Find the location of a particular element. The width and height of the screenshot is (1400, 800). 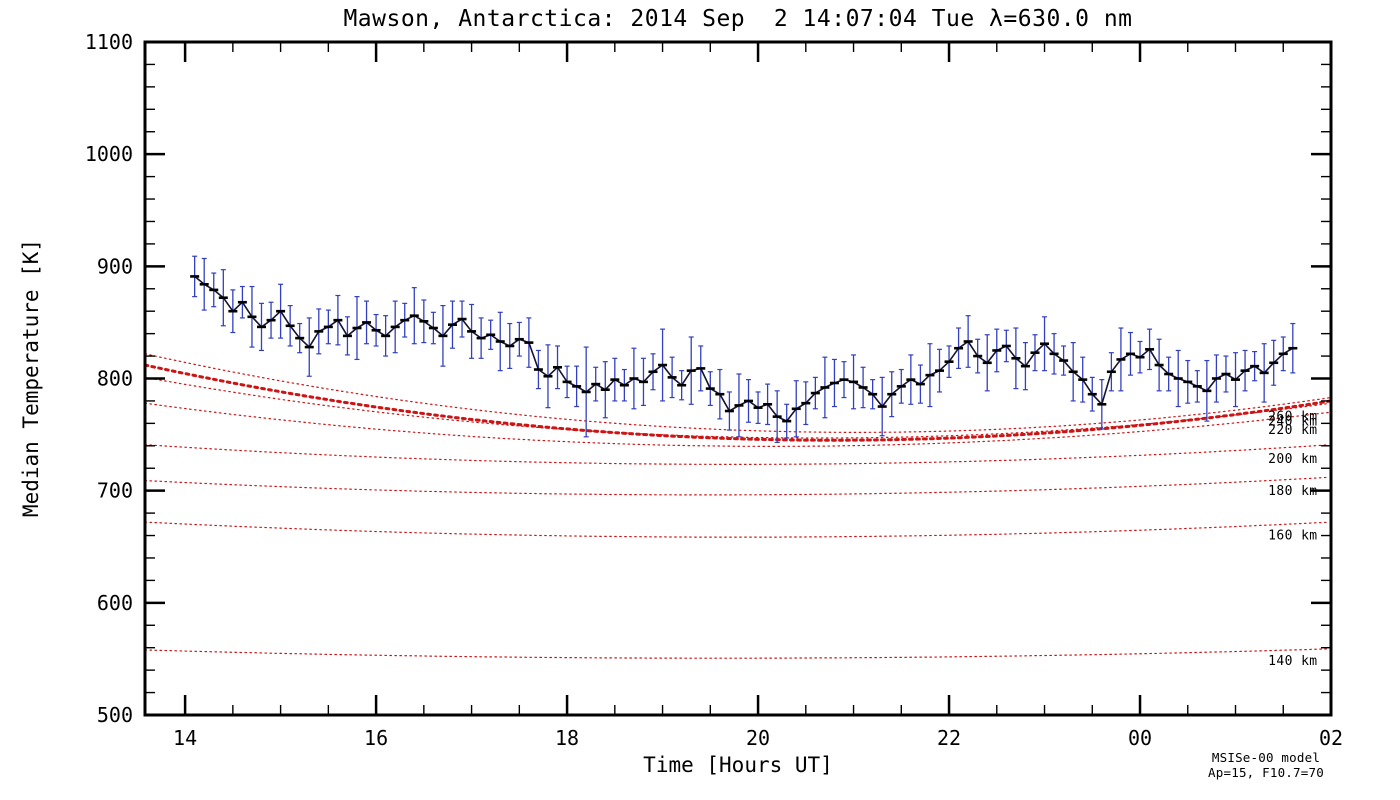

model-curve-weighted is located at coordinates (737, 402).